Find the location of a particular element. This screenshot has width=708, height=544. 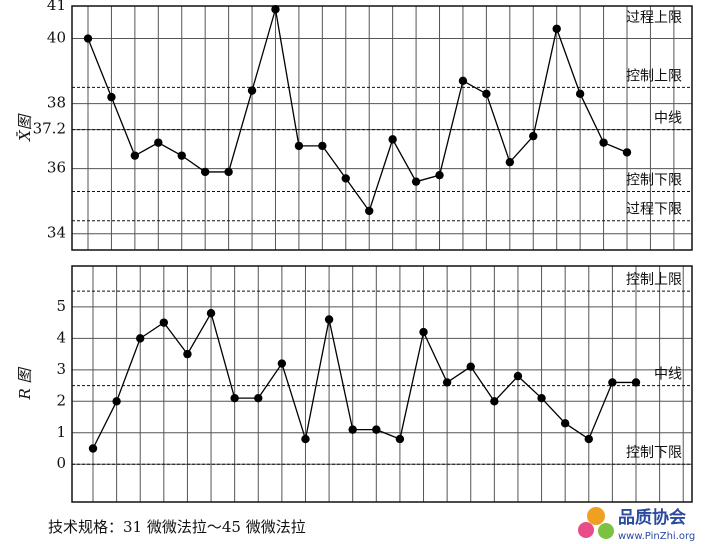

y-tick-label: 41 is located at coordinates (56, 7).